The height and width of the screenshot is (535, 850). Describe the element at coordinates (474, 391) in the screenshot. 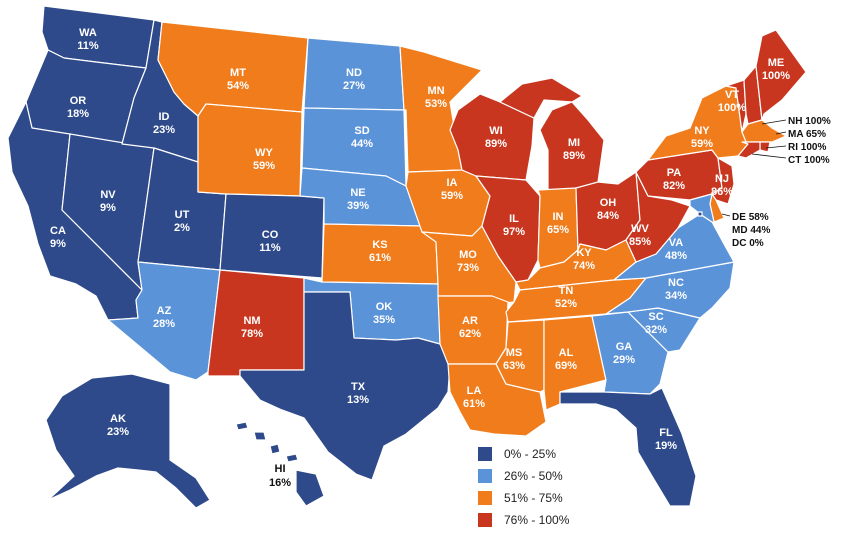

I see `label-la-abbr: LA` at that location.